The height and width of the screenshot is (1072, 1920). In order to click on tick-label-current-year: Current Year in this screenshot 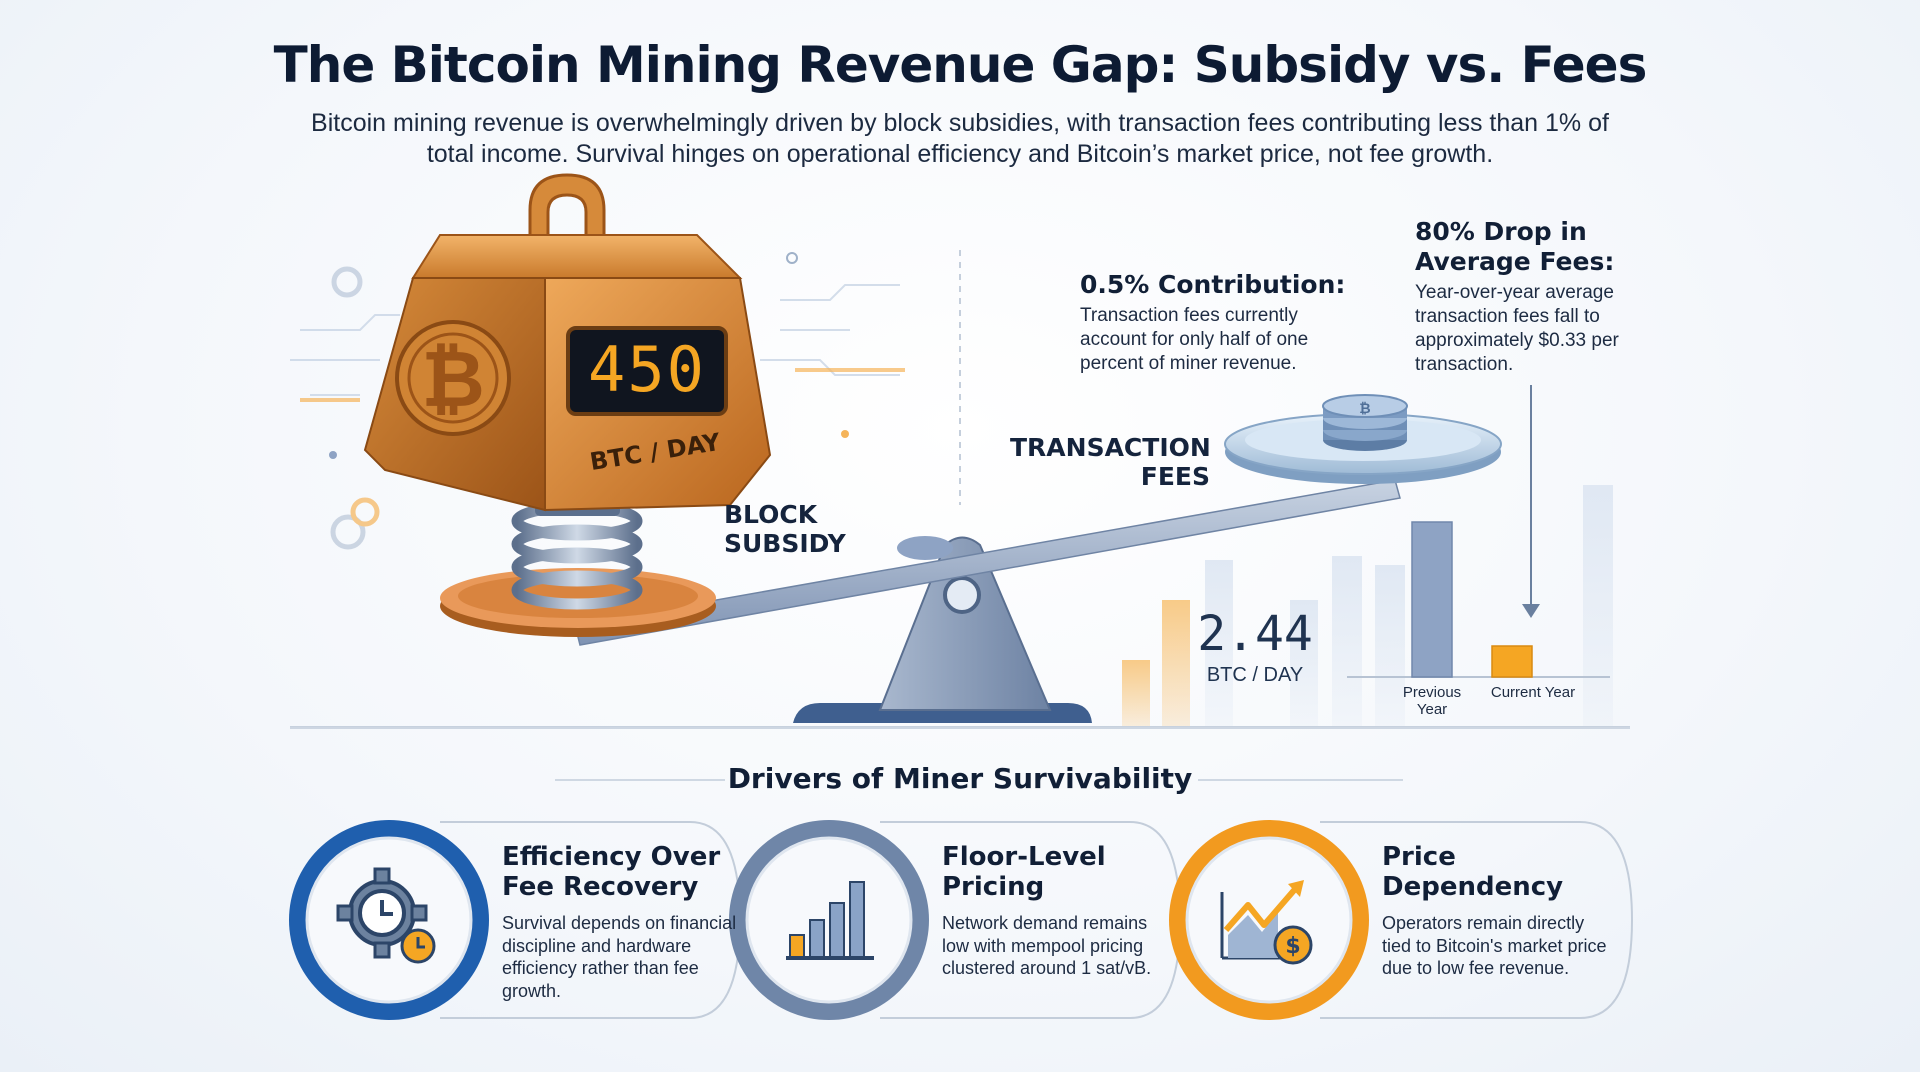, I will do `click(1533, 692)`.